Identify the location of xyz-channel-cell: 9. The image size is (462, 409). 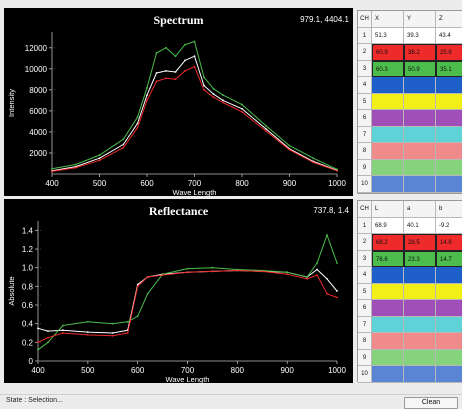
(365, 167).